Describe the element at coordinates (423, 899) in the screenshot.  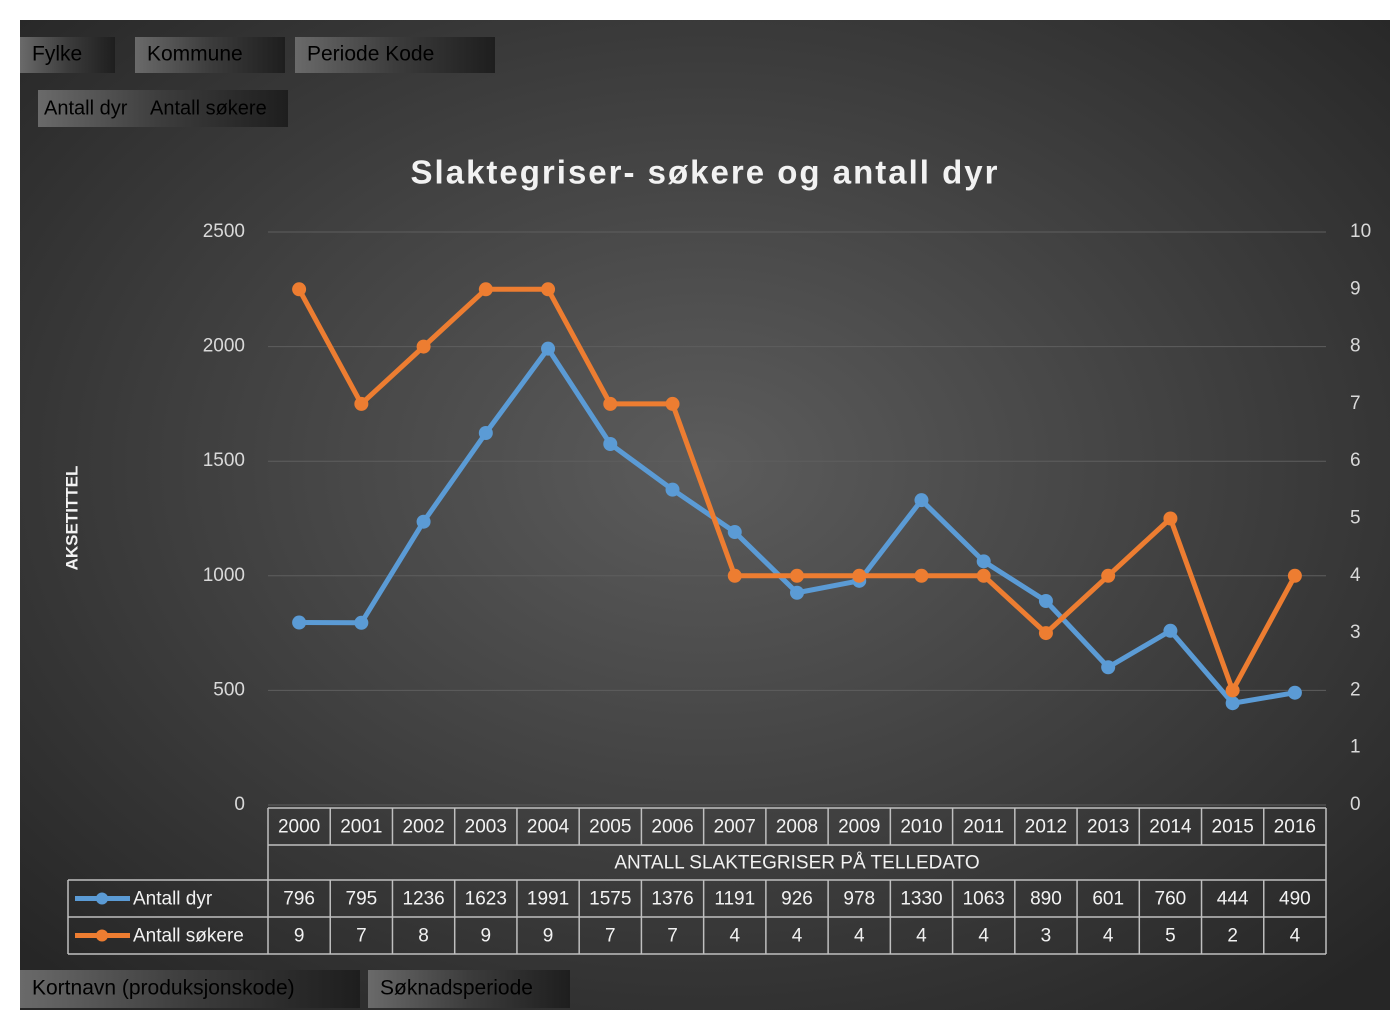
I see `table-value: 1236` at that location.